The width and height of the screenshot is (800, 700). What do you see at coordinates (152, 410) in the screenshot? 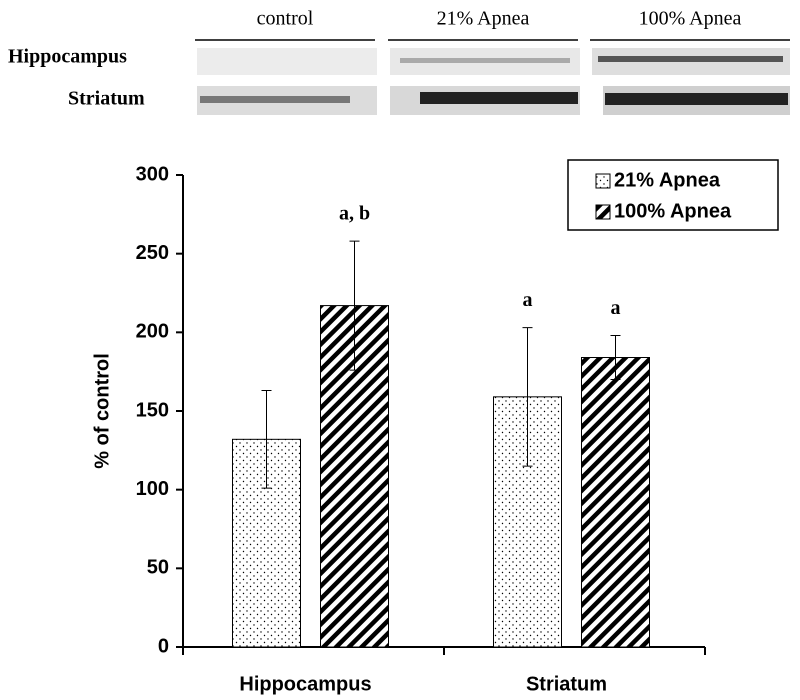
I see `y-tick-label: 150` at bounding box center [152, 410].